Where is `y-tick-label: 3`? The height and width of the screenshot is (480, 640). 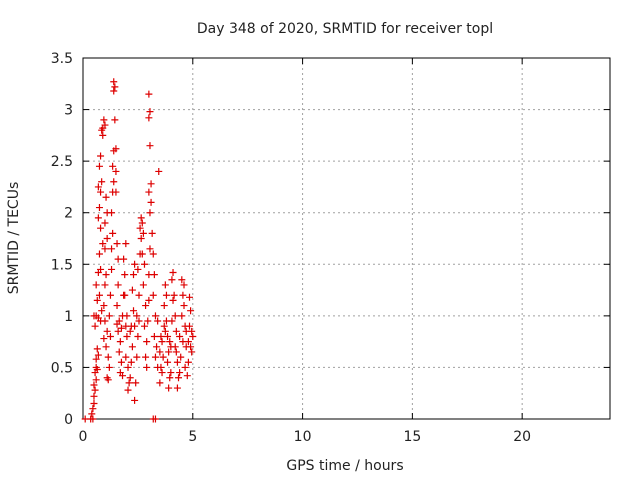
y-tick-label: 3 is located at coordinates (68, 111).